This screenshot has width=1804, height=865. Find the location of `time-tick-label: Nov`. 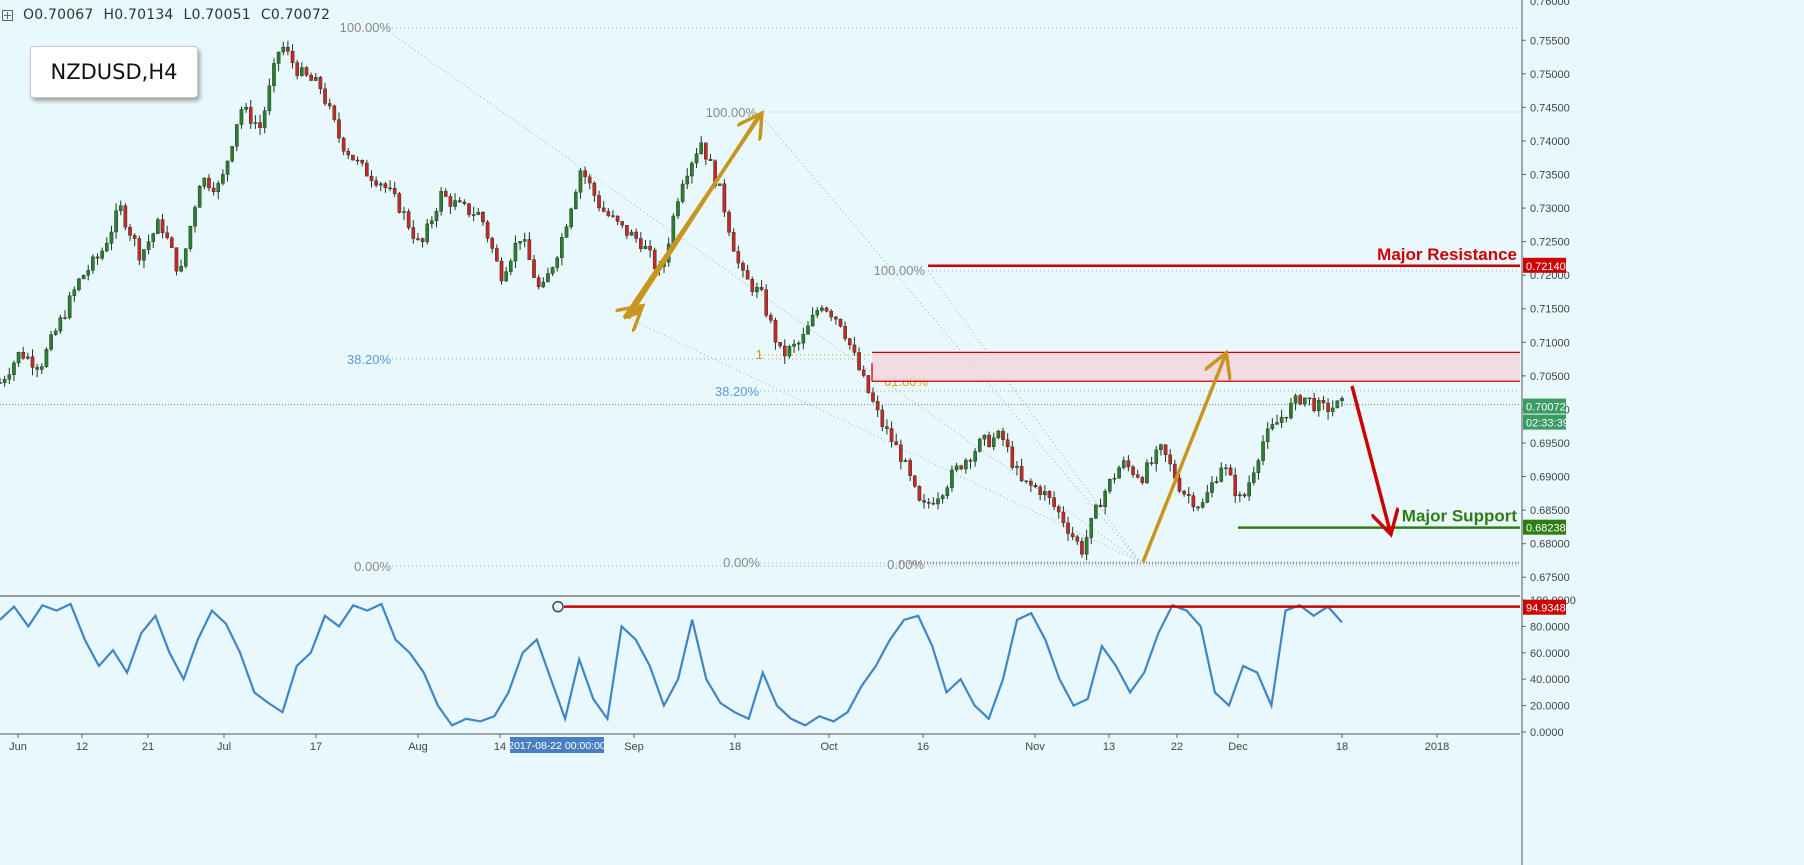

time-tick-label: Nov is located at coordinates (1035, 747).